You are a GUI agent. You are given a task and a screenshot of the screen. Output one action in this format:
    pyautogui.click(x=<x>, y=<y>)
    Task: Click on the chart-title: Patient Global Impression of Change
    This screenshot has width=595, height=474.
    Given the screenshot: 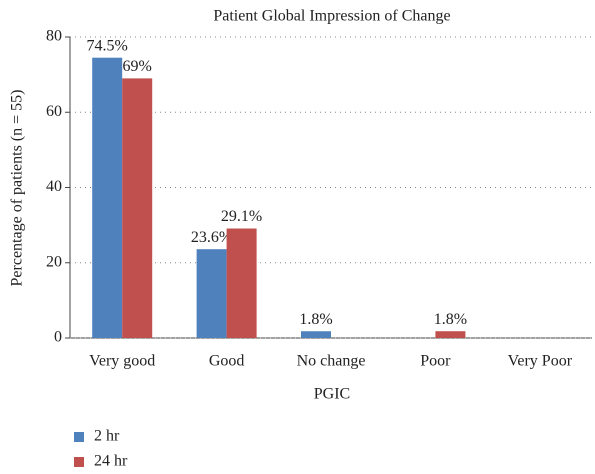 What is the action you would take?
    pyautogui.click(x=331, y=16)
    